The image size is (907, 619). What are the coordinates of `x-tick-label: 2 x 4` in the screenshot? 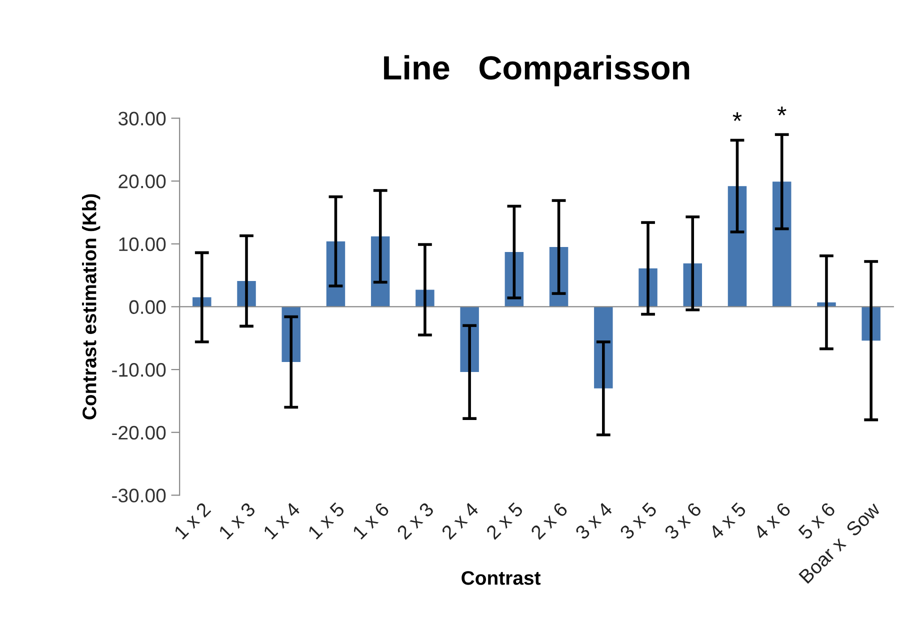 It's located at (460, 521).